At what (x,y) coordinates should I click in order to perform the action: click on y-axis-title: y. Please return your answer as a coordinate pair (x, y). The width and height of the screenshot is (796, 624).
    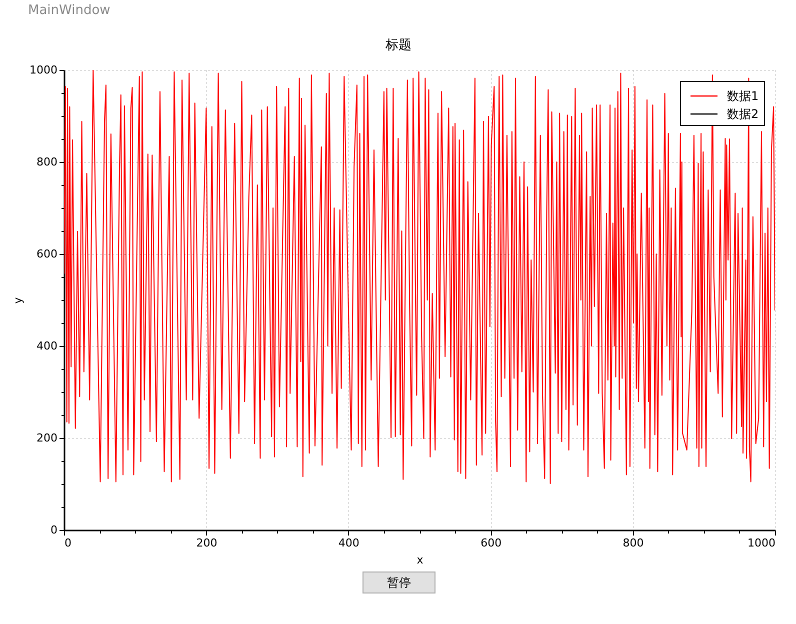
    Looking at the image, I should click on (18, 300).